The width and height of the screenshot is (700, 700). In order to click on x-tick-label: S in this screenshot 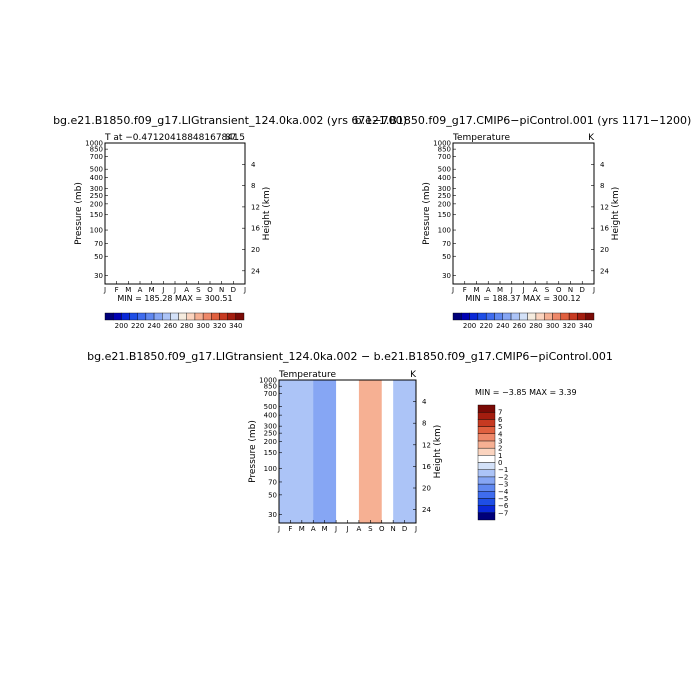, I will do `click(370, 529)`.